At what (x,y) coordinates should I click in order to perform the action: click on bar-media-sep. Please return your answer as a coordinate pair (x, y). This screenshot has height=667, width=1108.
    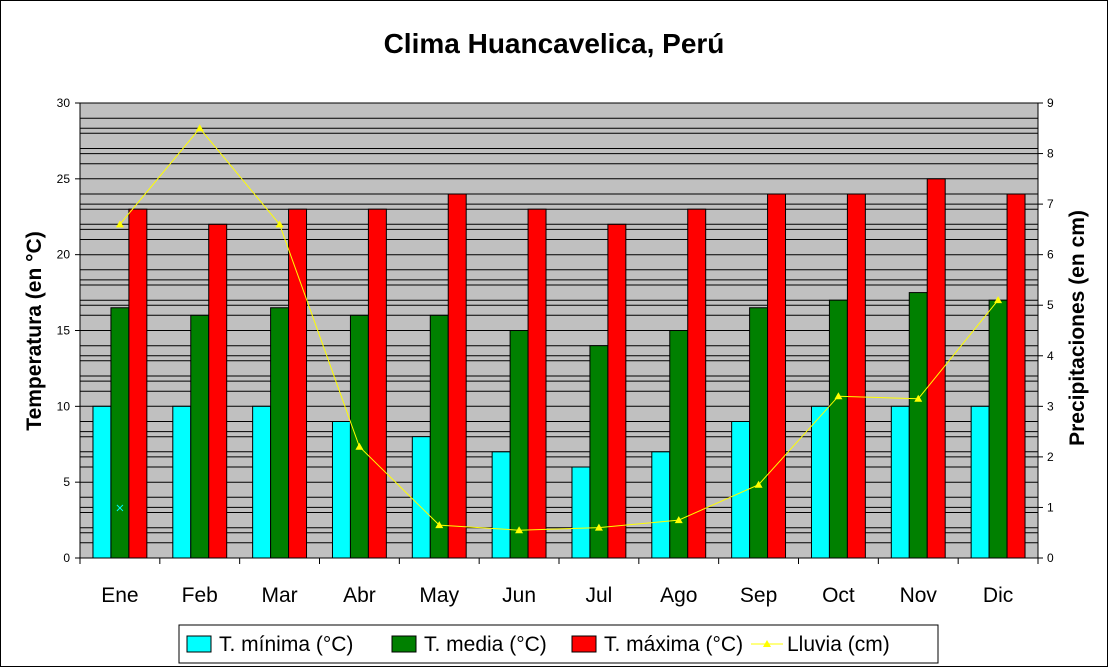
    Looking at the image, I should click on (759, 433).